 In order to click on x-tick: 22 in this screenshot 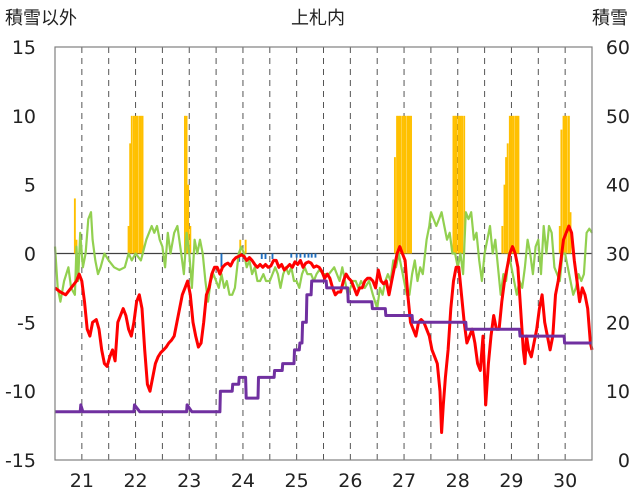, I will do `click(135, 481)`.